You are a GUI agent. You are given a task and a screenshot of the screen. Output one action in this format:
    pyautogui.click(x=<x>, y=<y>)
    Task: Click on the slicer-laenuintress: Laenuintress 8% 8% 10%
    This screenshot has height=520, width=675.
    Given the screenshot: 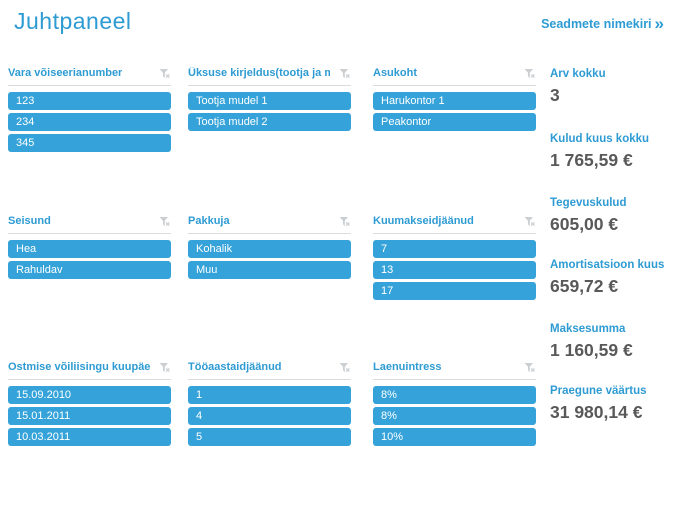 What is the action you would take?
    pyautogui.click(x=454, y=403)
    